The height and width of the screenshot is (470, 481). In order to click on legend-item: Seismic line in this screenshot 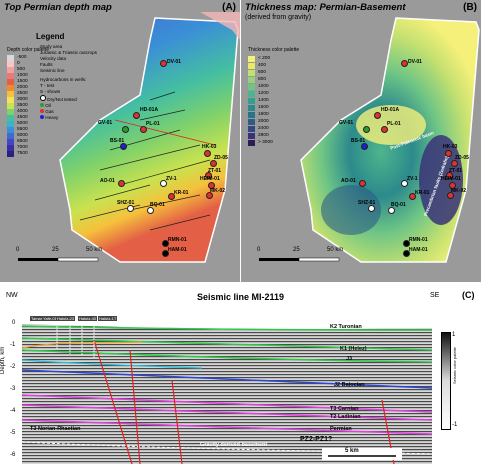, I will do `click(52, 70)`.